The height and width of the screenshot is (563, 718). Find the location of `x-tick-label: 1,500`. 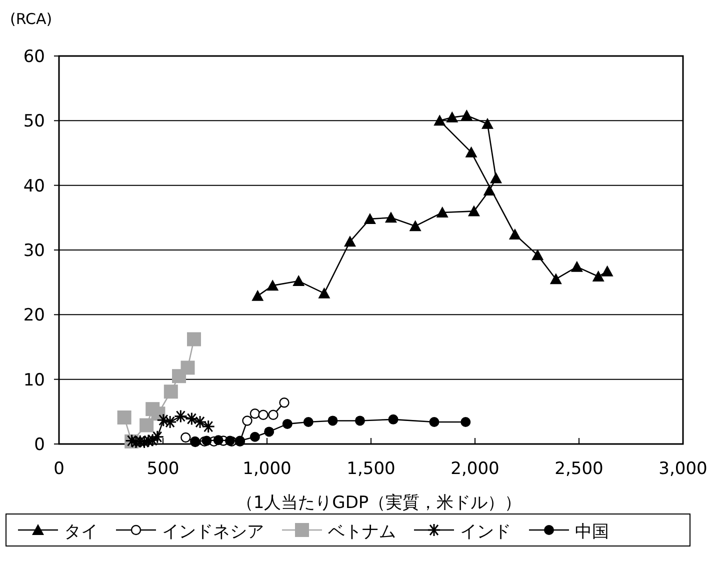

x-tick-label: 1,500 is located at coordinates (371, 469).